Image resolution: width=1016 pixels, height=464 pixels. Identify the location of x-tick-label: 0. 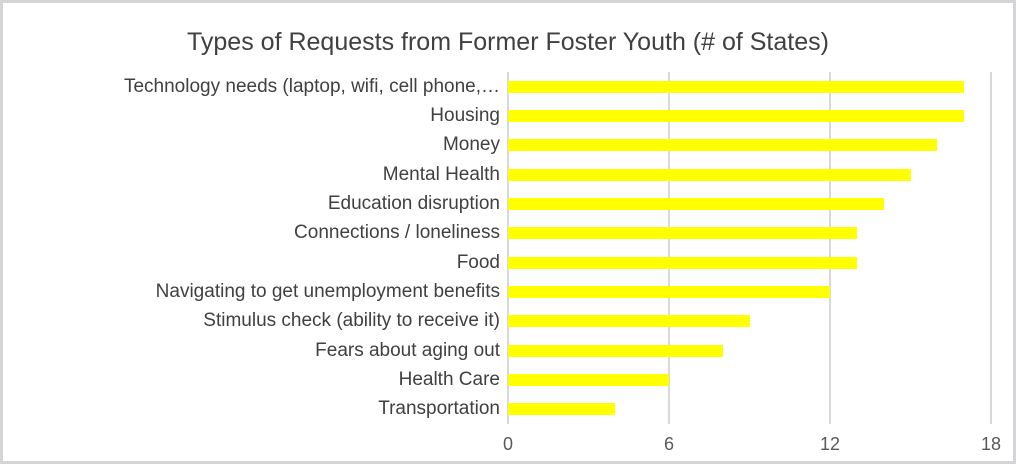
(508, 444).